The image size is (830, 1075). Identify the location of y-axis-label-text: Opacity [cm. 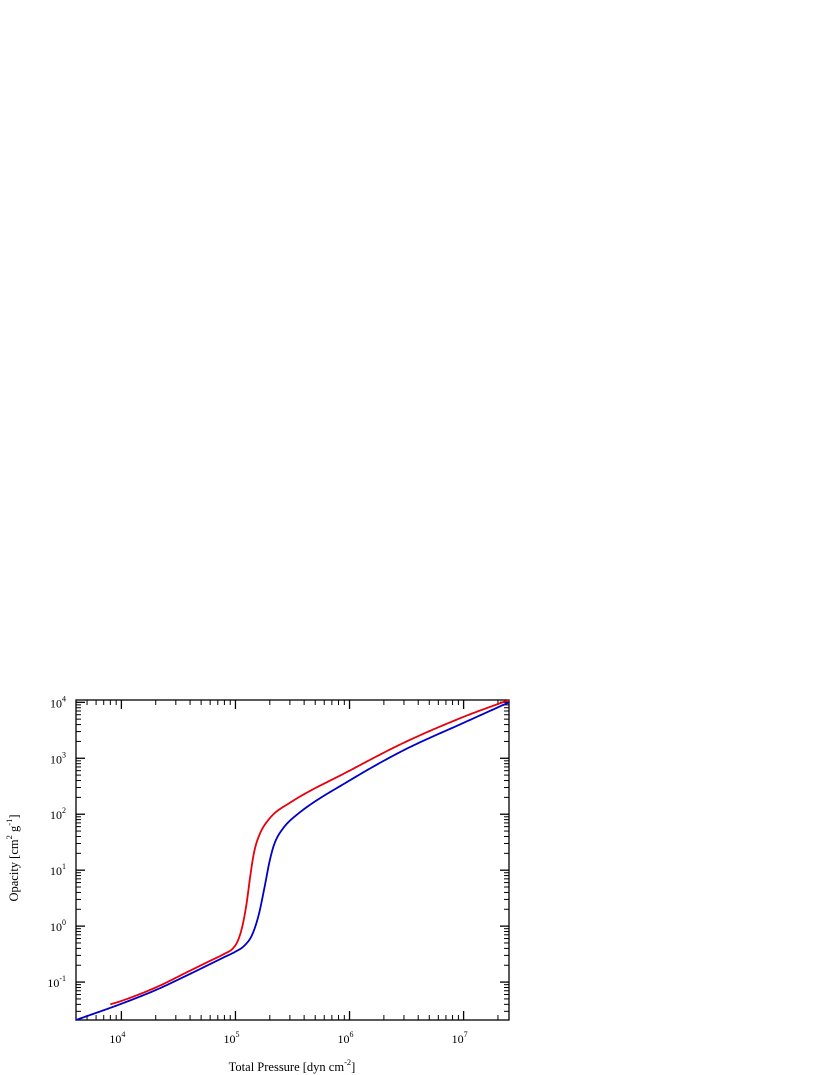
(14, 870).